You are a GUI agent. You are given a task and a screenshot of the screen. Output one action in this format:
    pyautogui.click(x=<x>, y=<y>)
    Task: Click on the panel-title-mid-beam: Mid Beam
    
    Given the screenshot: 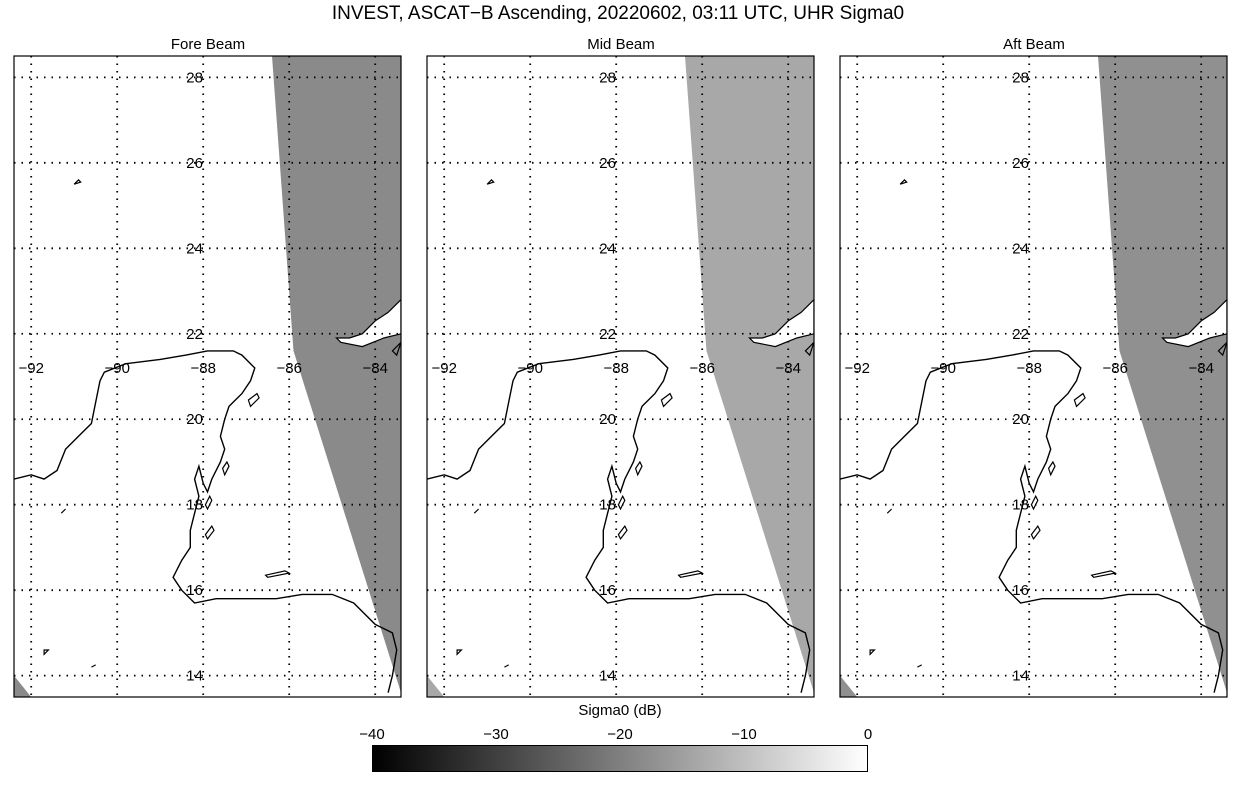 What is the action you would take?
    pyautogui.click(x=621, y=44)
    